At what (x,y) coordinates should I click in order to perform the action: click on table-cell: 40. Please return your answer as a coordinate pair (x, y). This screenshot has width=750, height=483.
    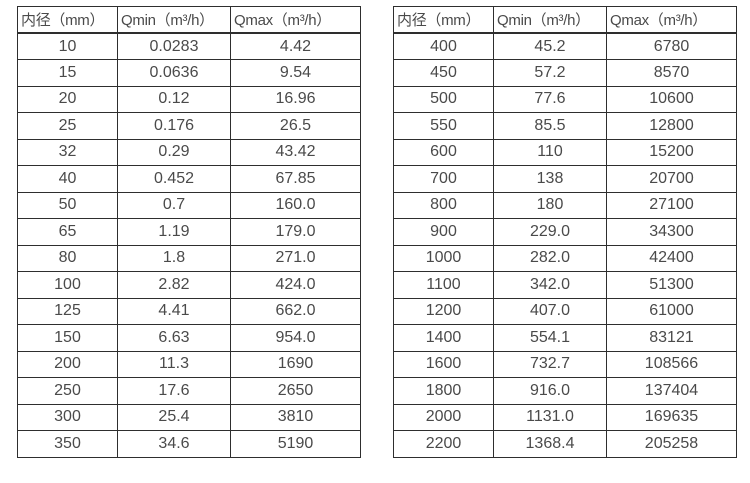
    Looking at the image, I should click on (67, 179).